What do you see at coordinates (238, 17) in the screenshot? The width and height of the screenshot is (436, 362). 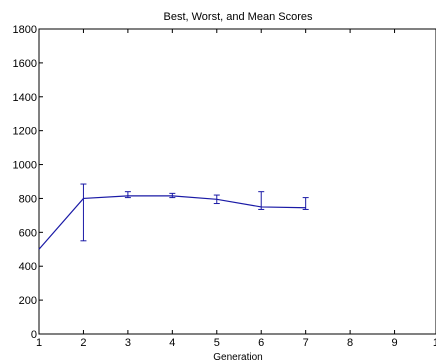 I see `chart-title: Best, Worst, and Mean Scores` at bounding box center [238, 17].